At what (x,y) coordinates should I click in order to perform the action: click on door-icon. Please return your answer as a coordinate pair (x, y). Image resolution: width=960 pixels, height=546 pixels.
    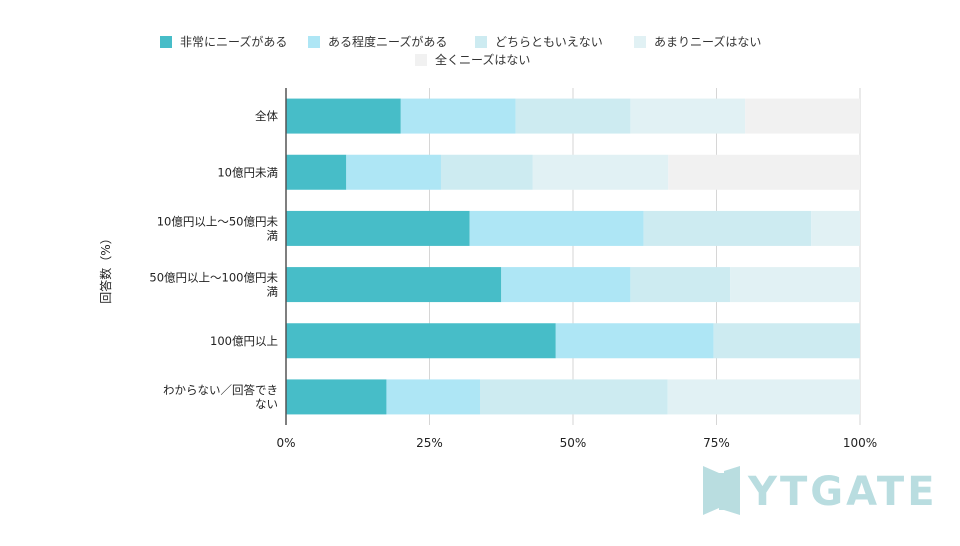
    Looking at the image, I should click on (721, 490).